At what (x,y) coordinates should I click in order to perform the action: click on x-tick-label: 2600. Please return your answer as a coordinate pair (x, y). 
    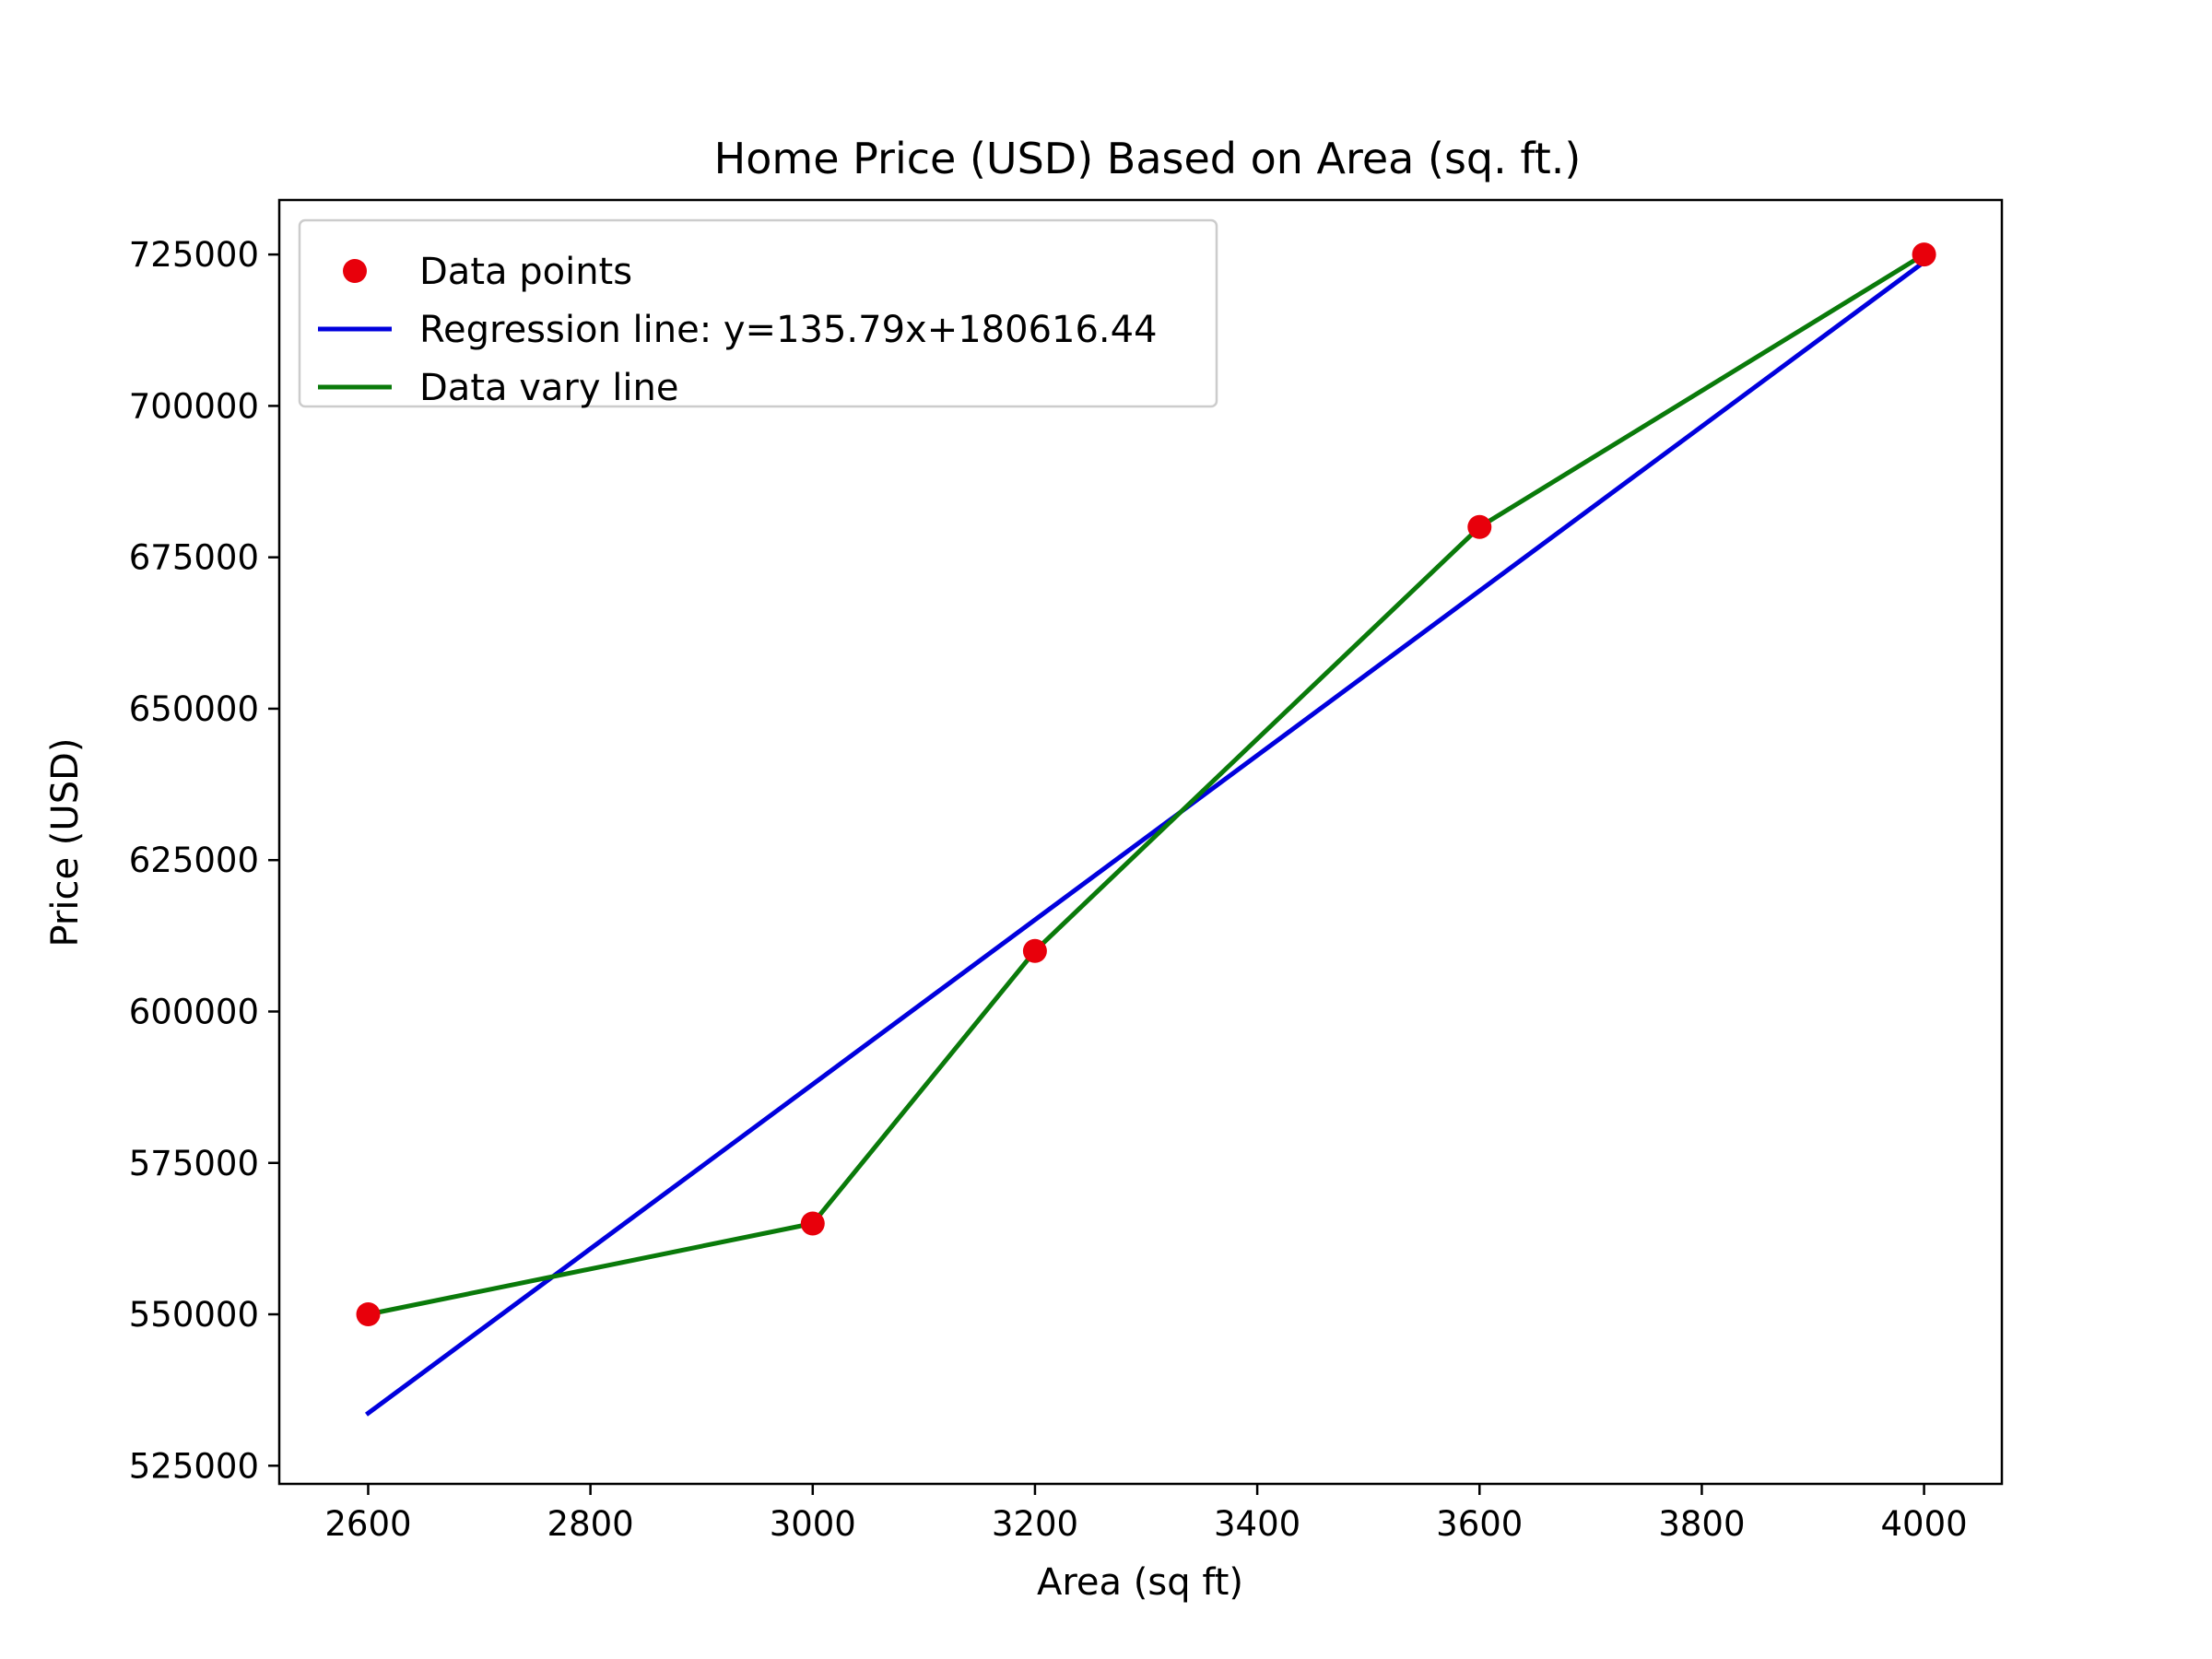
    Looking at the image, I should click on (367, 1524).